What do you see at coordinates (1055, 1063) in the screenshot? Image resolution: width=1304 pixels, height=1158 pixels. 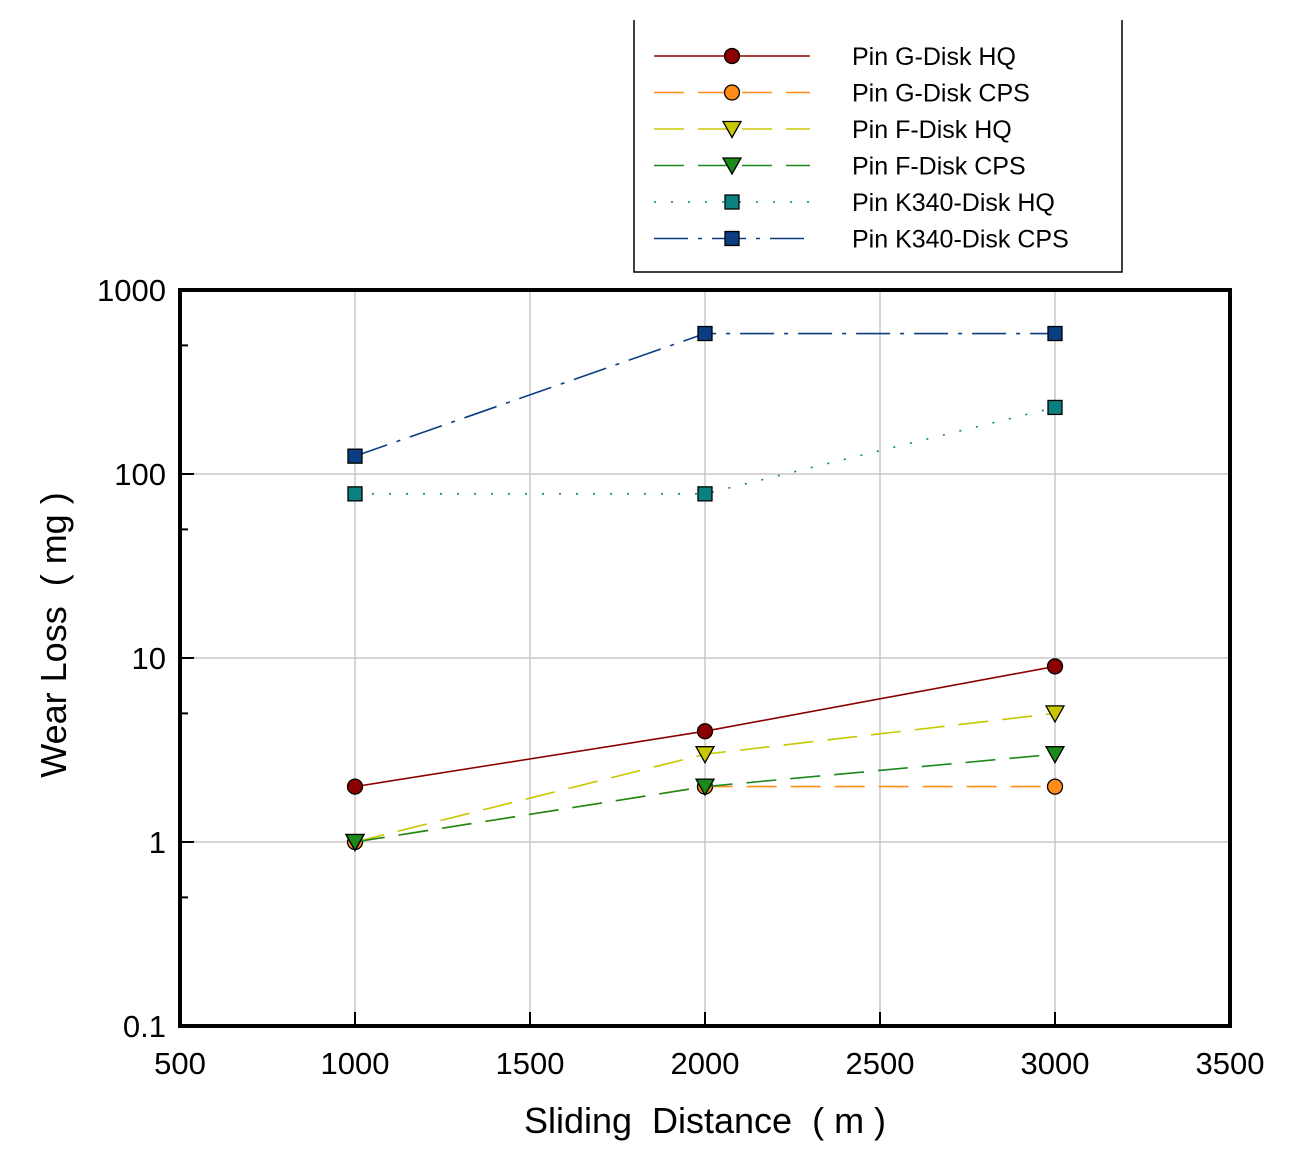 I see `x-tick-label: 3000` at bounding box center [1055, 1063].